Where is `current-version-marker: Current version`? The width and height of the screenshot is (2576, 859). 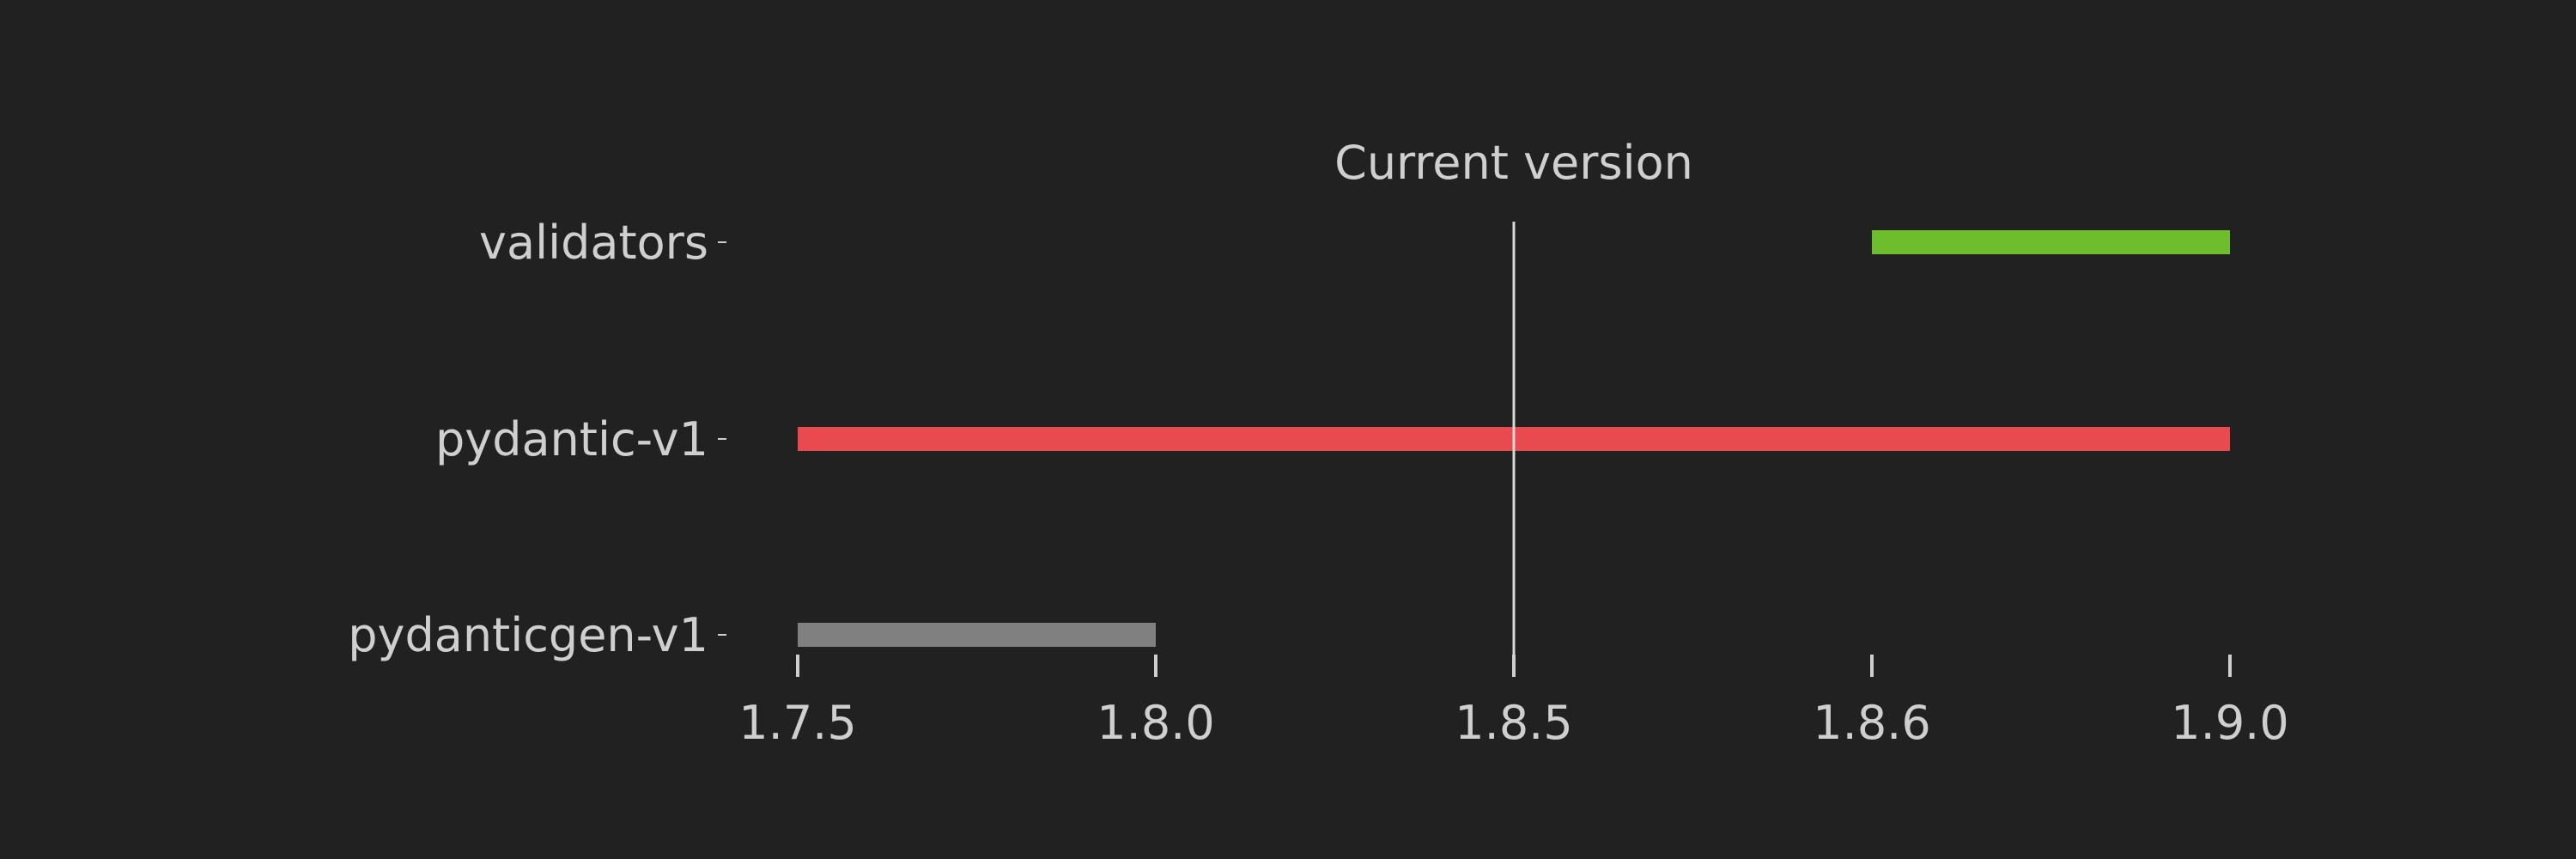
current-version-marker: Current version is located at coordinates (1513, 407).